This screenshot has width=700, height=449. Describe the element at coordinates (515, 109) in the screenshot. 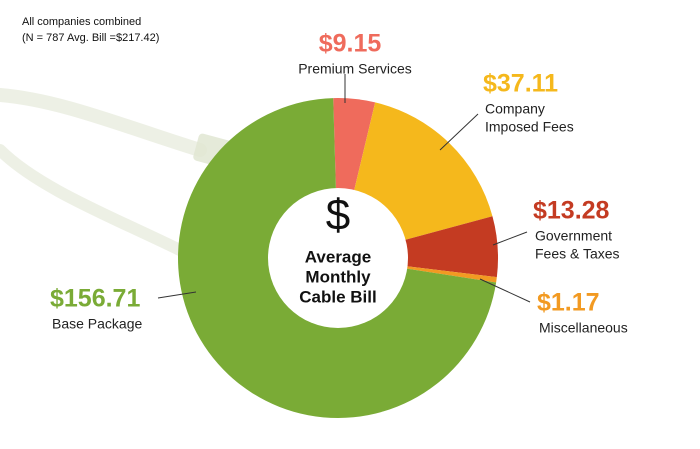

I see `category-label: Company` at that location.